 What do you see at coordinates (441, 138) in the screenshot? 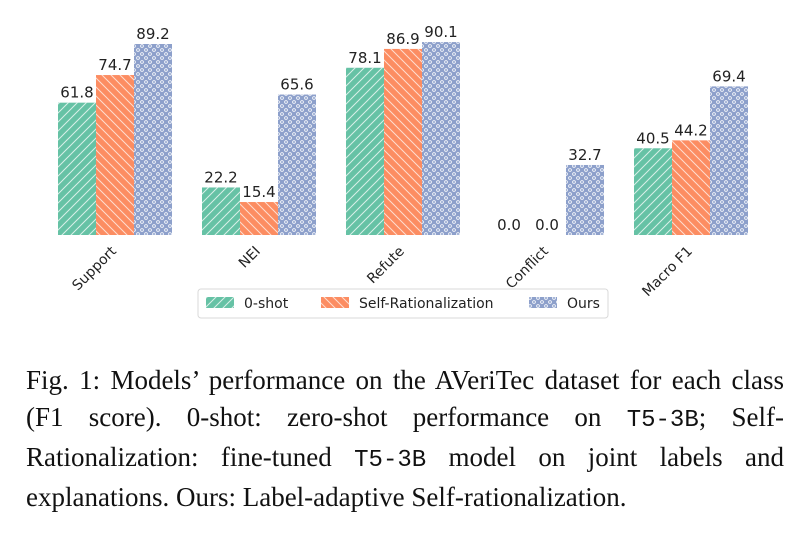
I see `bar-refute-ours-hatch` at bounding box center [441, 138].